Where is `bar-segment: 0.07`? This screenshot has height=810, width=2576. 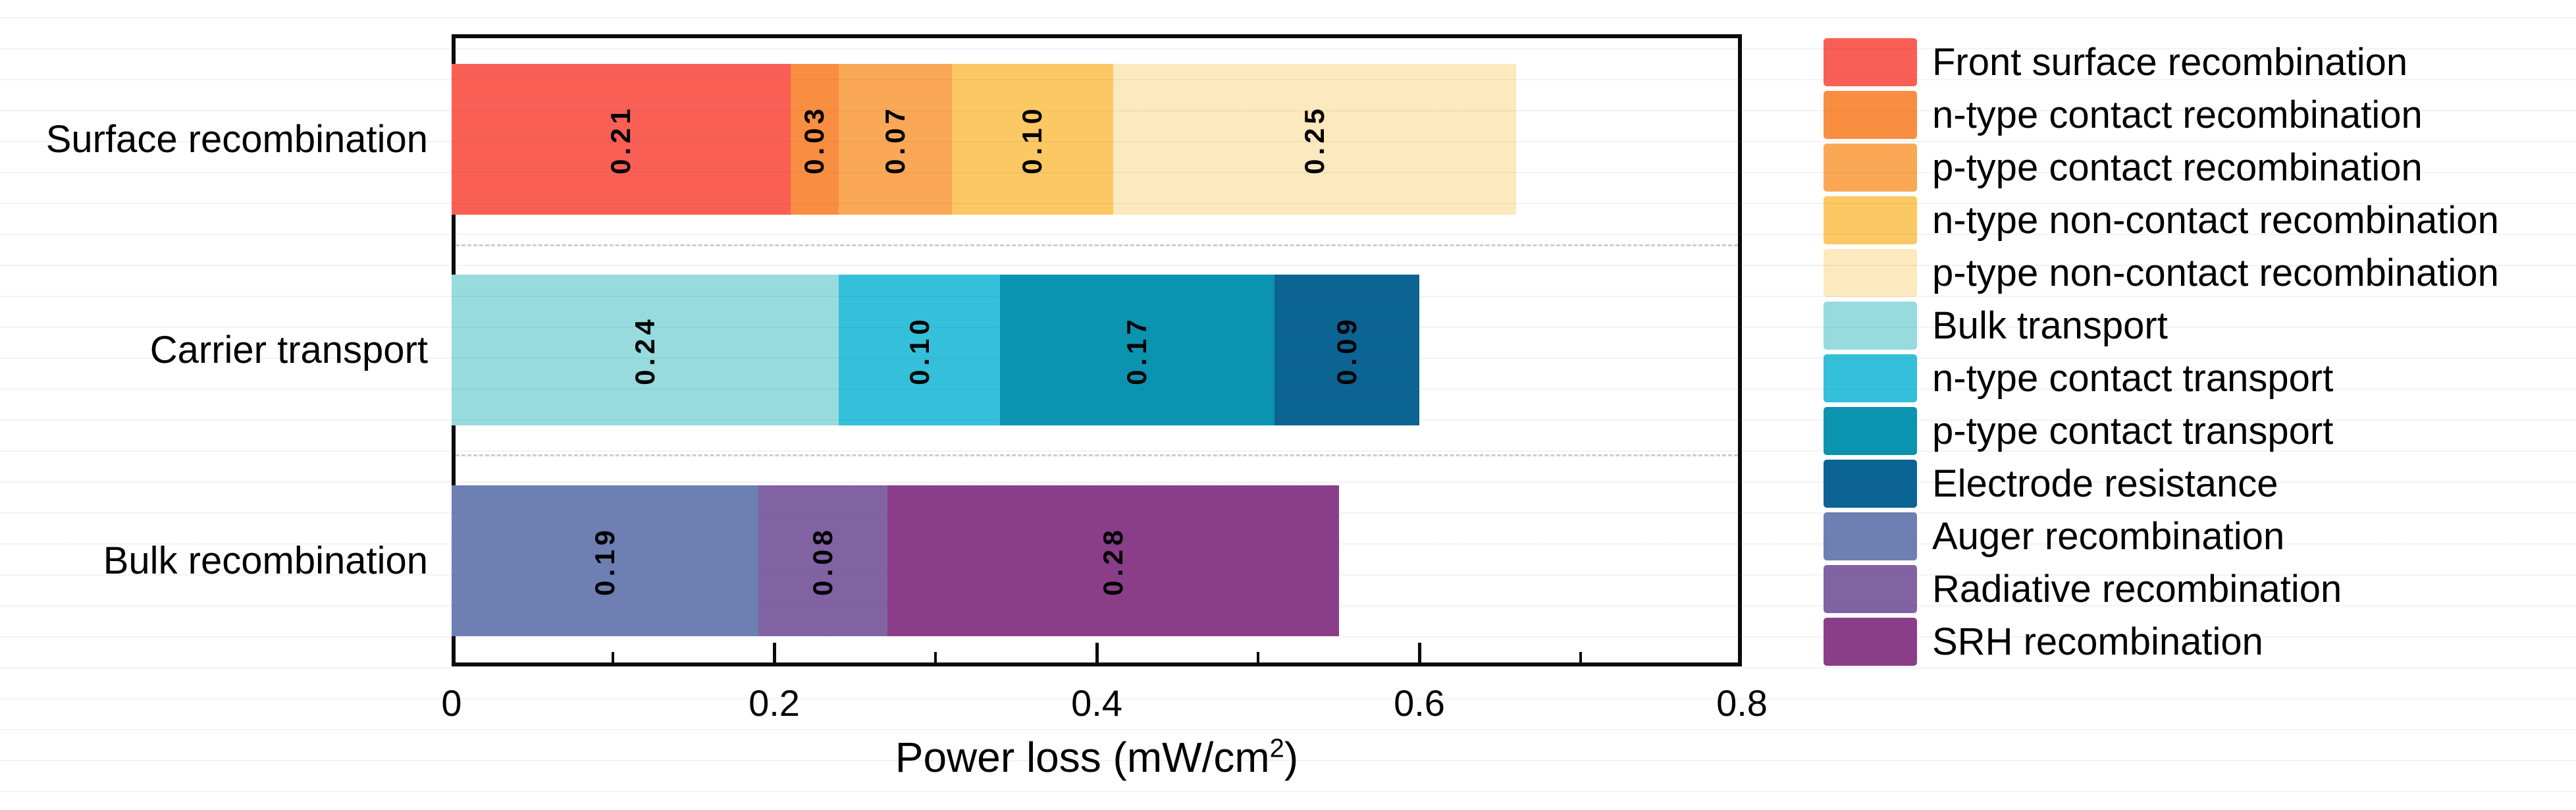
bar-segment: 0.07 is located at coordinates (896, 139).